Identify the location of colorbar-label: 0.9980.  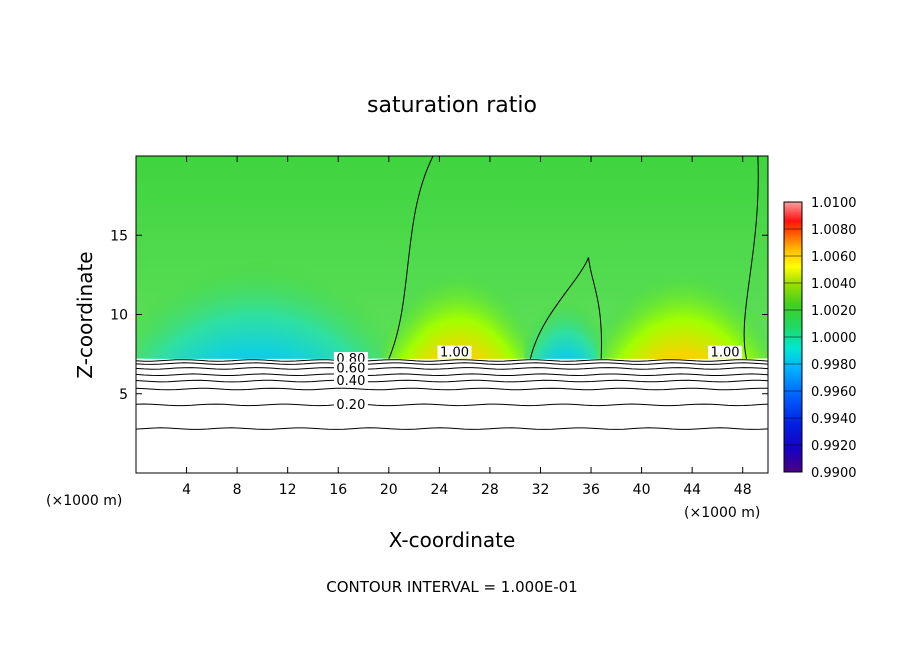
(834, 365).